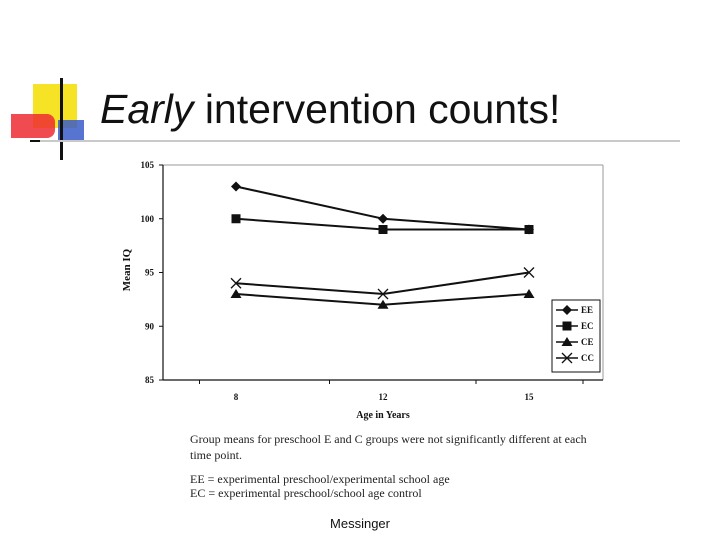 The height and width of the screenshot is (540, 720). I want to click on legend-marker-ee, so click(567, 310).